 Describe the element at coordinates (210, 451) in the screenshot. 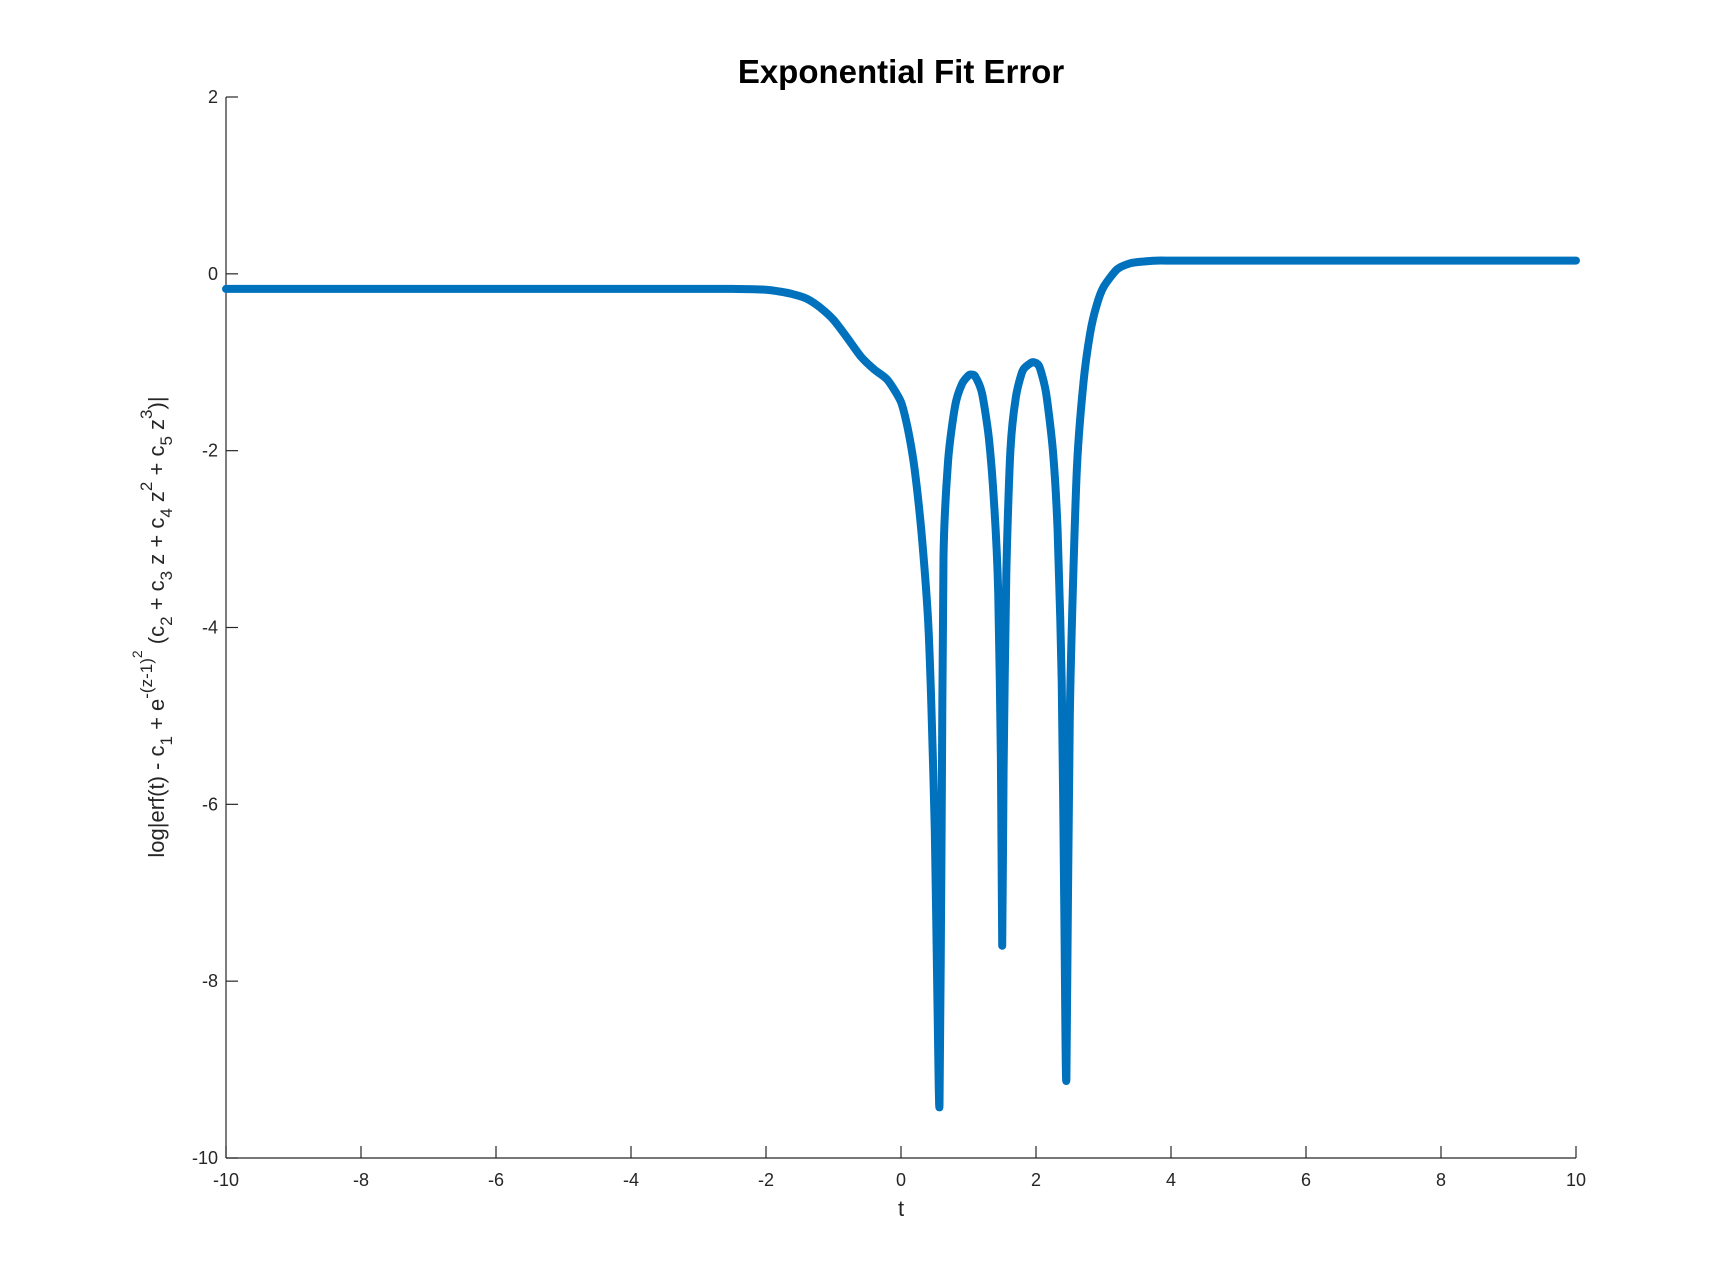

I see `y-tick-label: -2` at that location.